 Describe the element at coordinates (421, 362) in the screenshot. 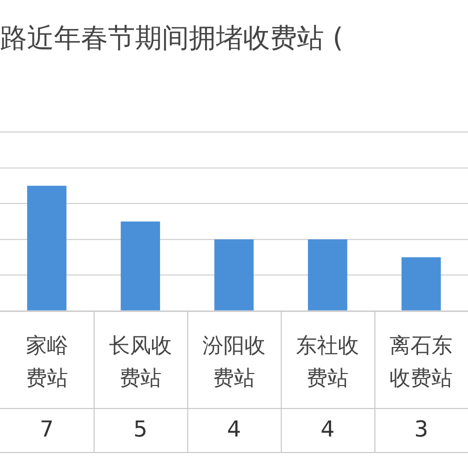

I see `x-tick-label: 离石东收费站` at that location.